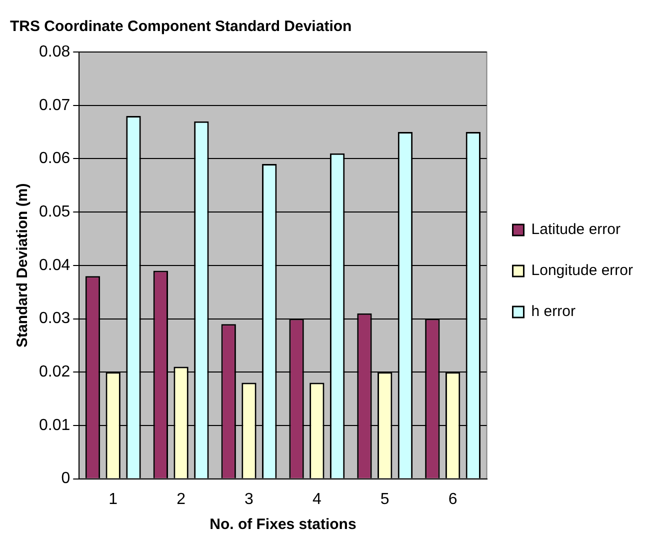 The height and width of the screenshot is (546, 653). I want to click on chart-title: TRS Coordinate Component Standard Deviation, so click(181, 27).